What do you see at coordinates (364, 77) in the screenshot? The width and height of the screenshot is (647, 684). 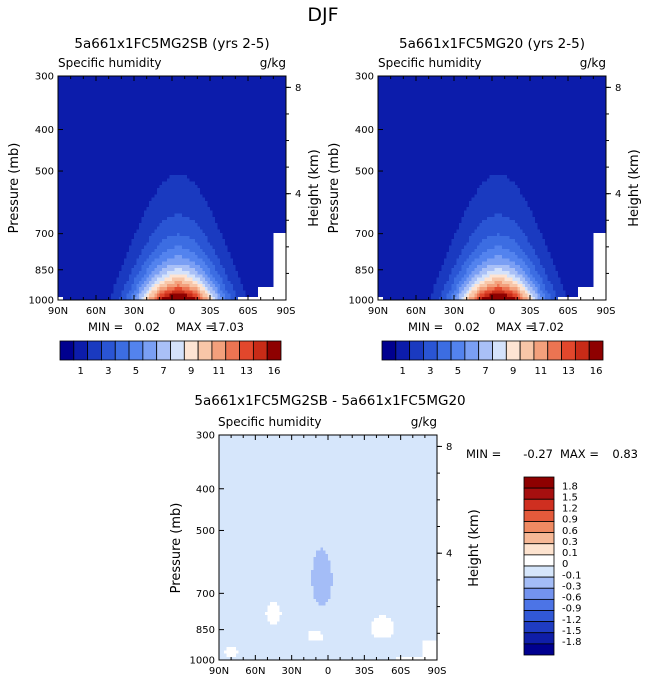 I see `y-tick-label: 300` at bounding box center [364, 77].